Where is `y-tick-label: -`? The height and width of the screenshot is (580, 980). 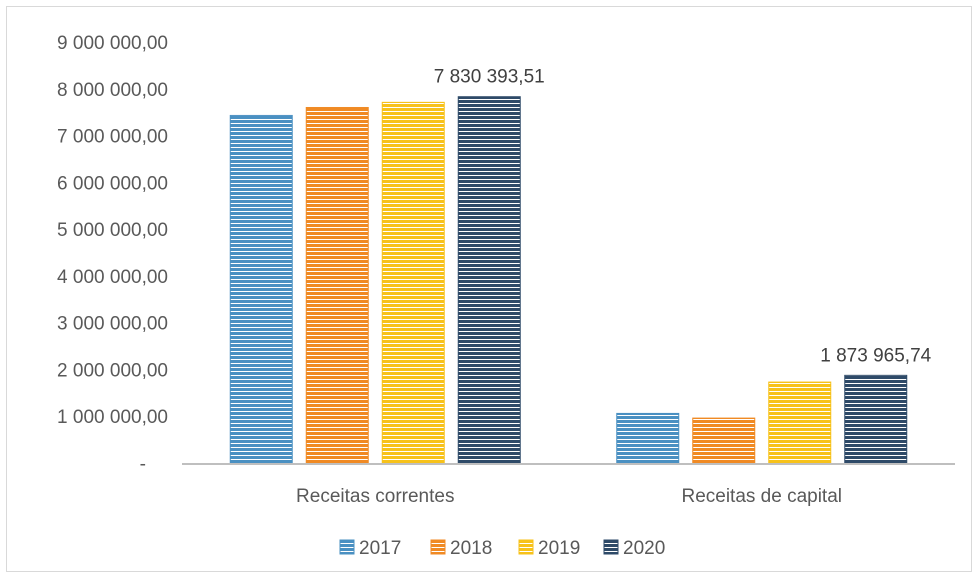
y-tick-label: - is located at coordinates (143, 464).